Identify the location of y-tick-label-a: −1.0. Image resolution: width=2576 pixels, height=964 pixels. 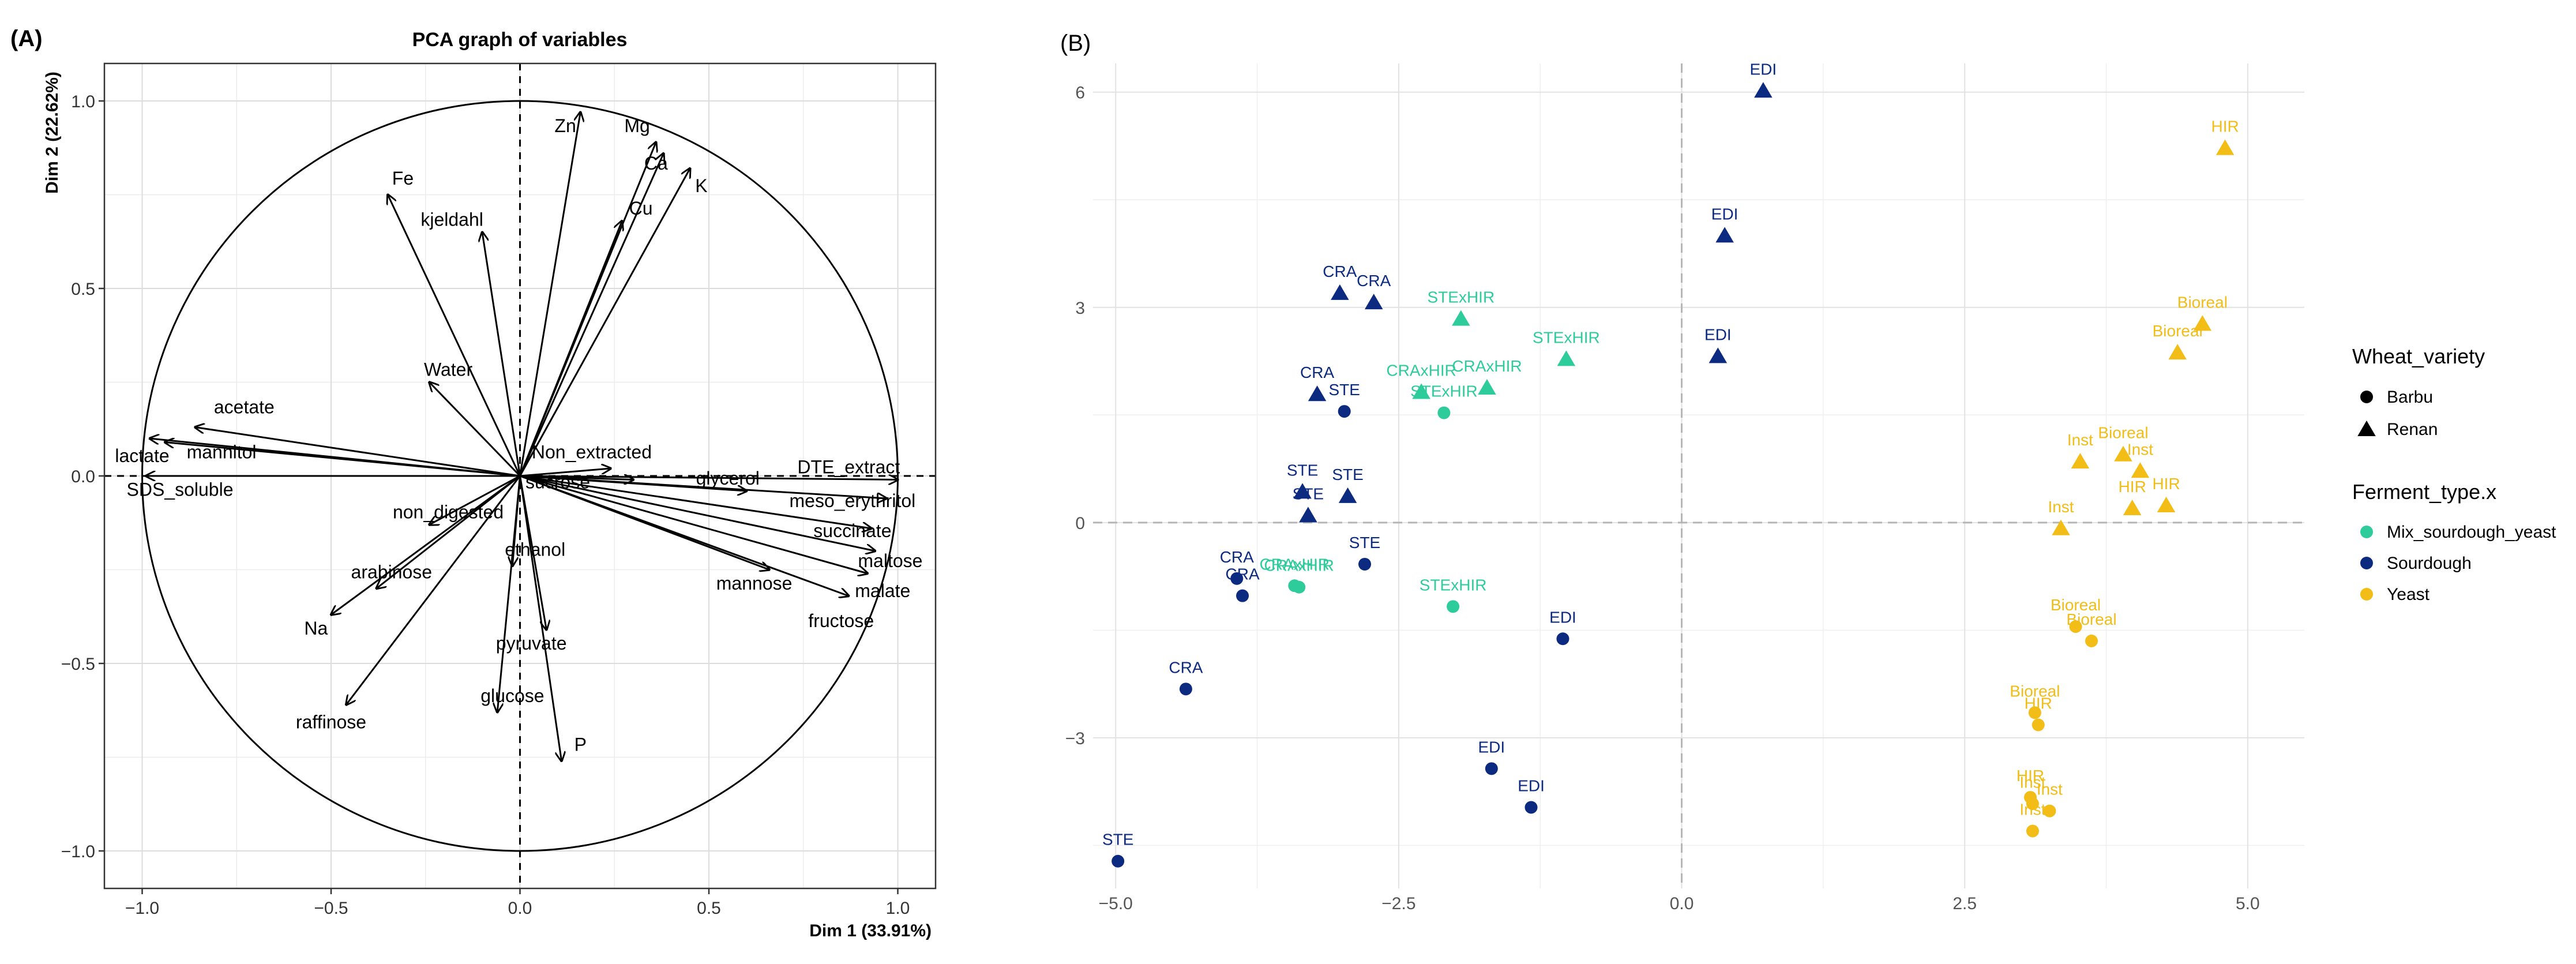
(78, 851).